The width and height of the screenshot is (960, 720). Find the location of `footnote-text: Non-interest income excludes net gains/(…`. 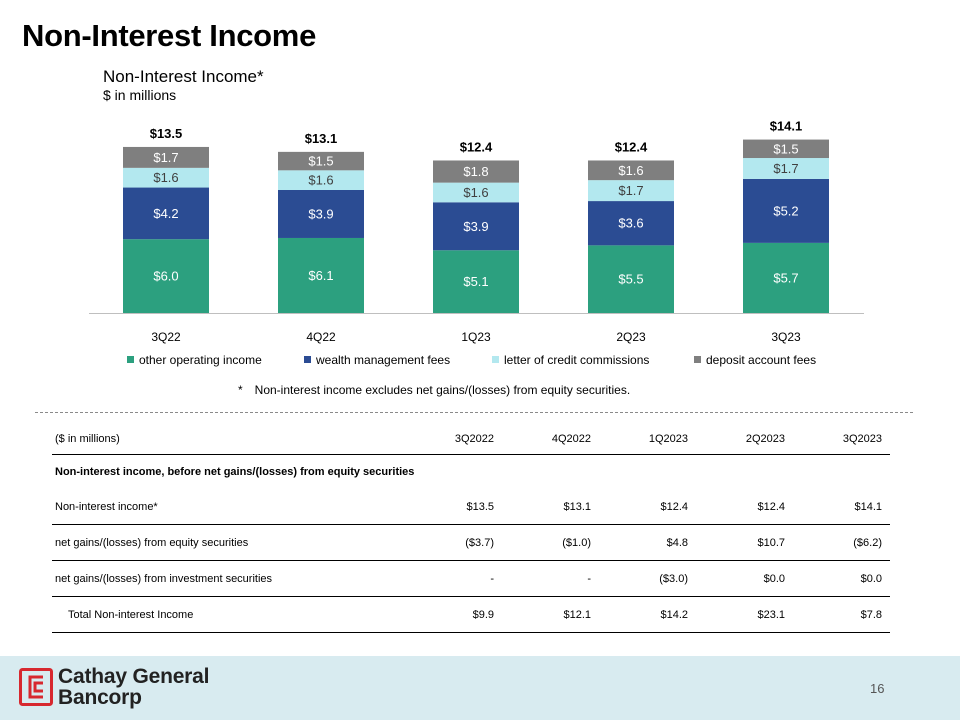

footnote-text: Non-interest income excludes net gains/(… is located at coordinates (442, 390).